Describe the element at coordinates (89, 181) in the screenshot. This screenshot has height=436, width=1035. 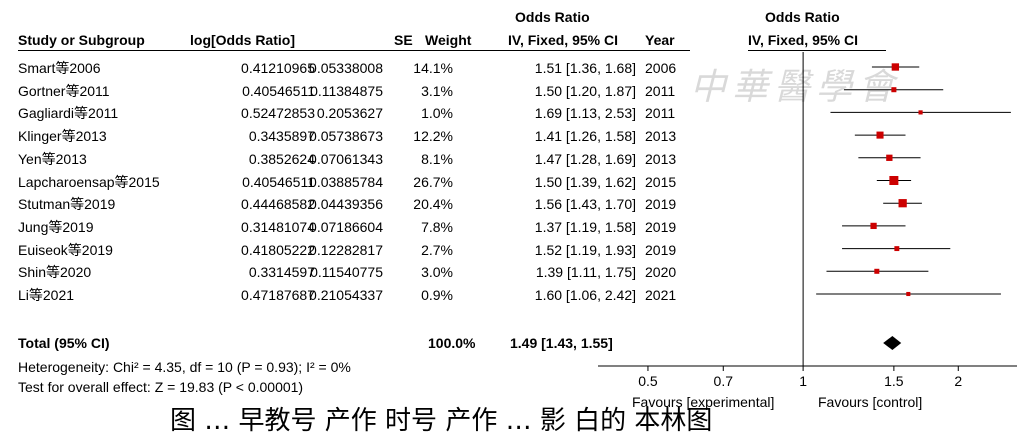
I see `study-name: Lapcharoensap等2015` at that location.